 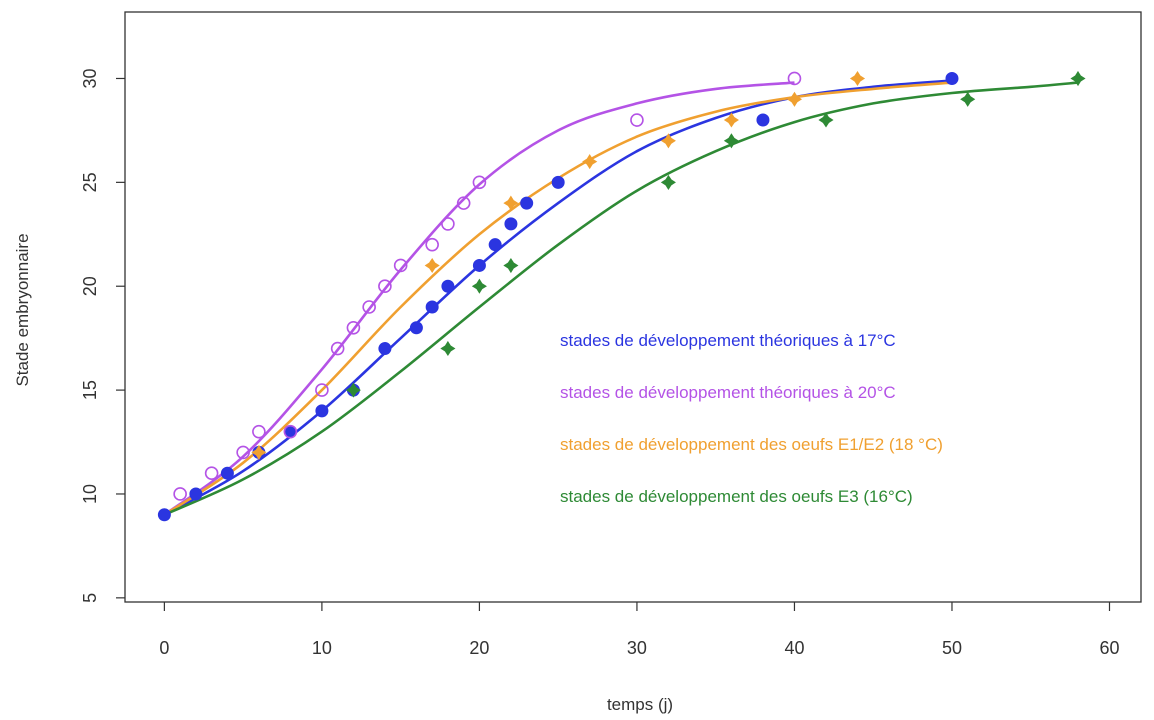 What do you see at coordinates (90, 390) in the screenshot?
I see `y-tick-label: 15` at bounding box center [90, 390].